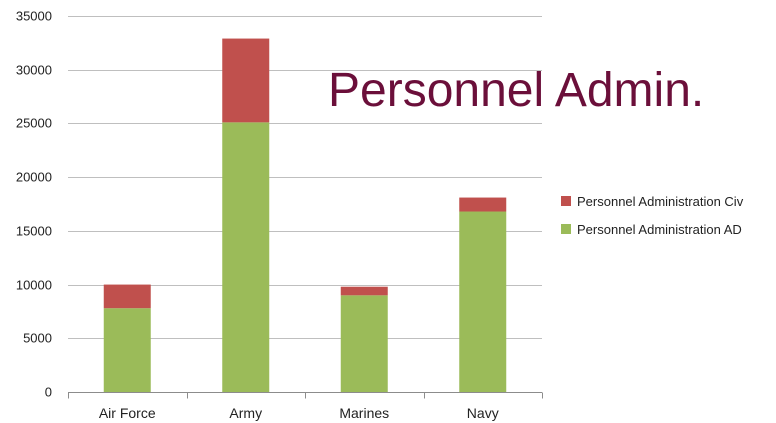 Image resolution: width=776 pixels, height=423 pixels. What do you see at coordinates (246, 257) in the screenshot?
I see `bar-personnel-administration-ad-army` at bounding box center [246, 257].